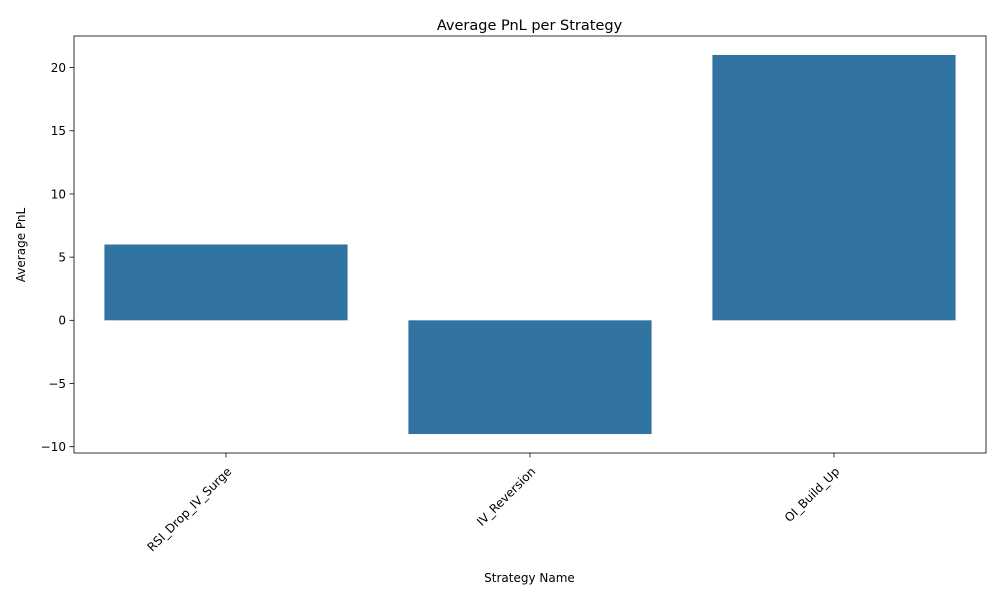 The image size is (1000, 604). I want to click on x-axis: RSI_Drop_IV_Surge IV_Reversion OI_Build_Up, so click(493, 503).